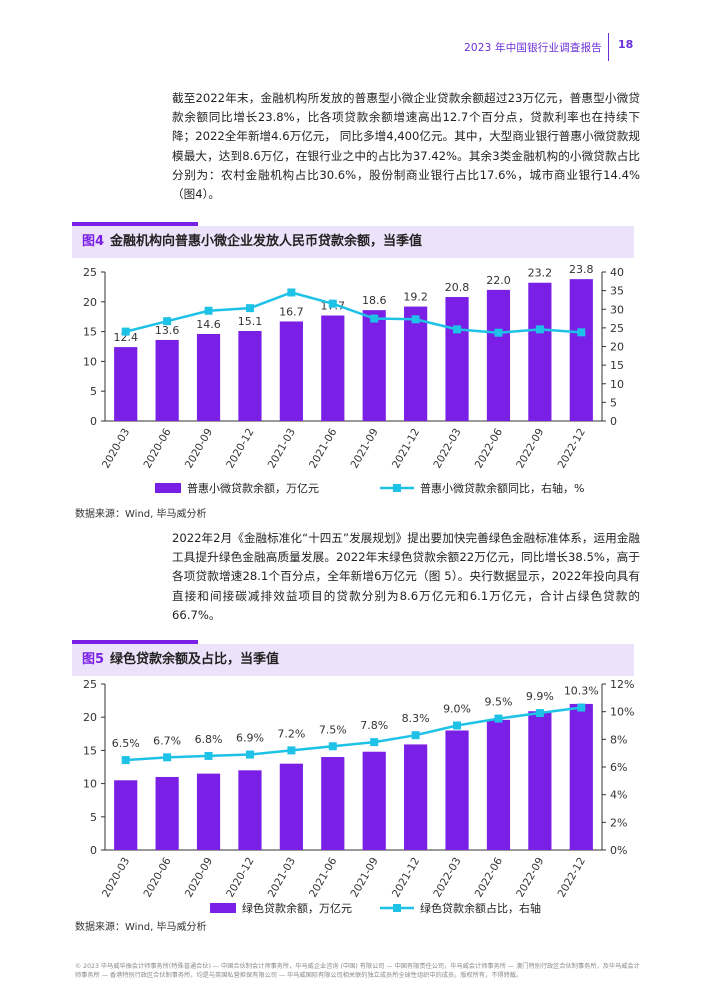  What do you see at coordinates (457, 709) in the screenshot?
I see `line-data-label: 9.0%` at bounding box center [457, 709].